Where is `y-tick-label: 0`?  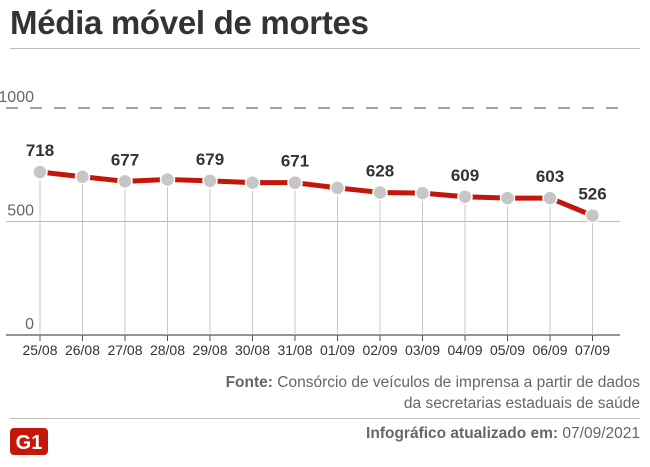 y-tick-label: 0 is located at coordinates (29, 324).